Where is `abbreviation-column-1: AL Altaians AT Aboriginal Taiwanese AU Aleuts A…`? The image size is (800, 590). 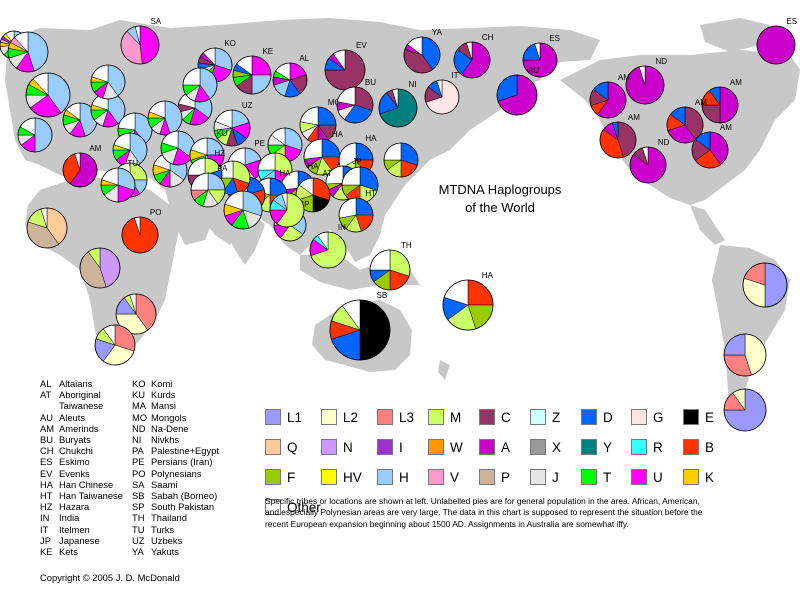 abbreviation-column-1: AL Altaians AT Aboriginal Taiwanese AU Aleuts A… is located at coordinates (110, 467).